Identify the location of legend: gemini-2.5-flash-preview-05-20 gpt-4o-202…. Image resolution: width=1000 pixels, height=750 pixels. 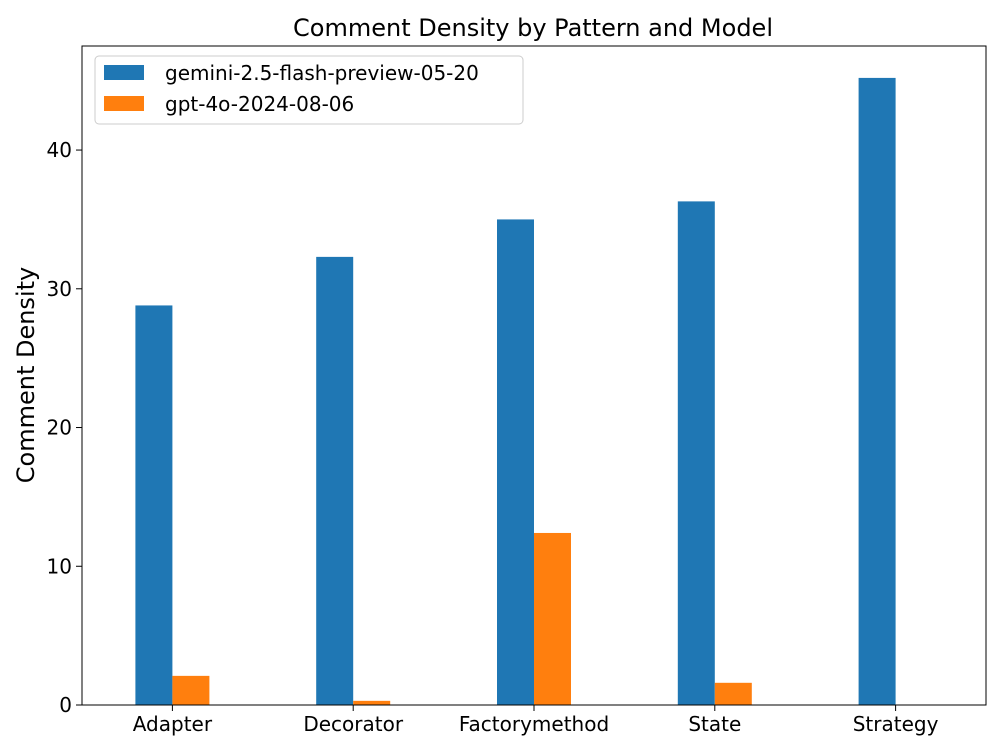
(309, 90).